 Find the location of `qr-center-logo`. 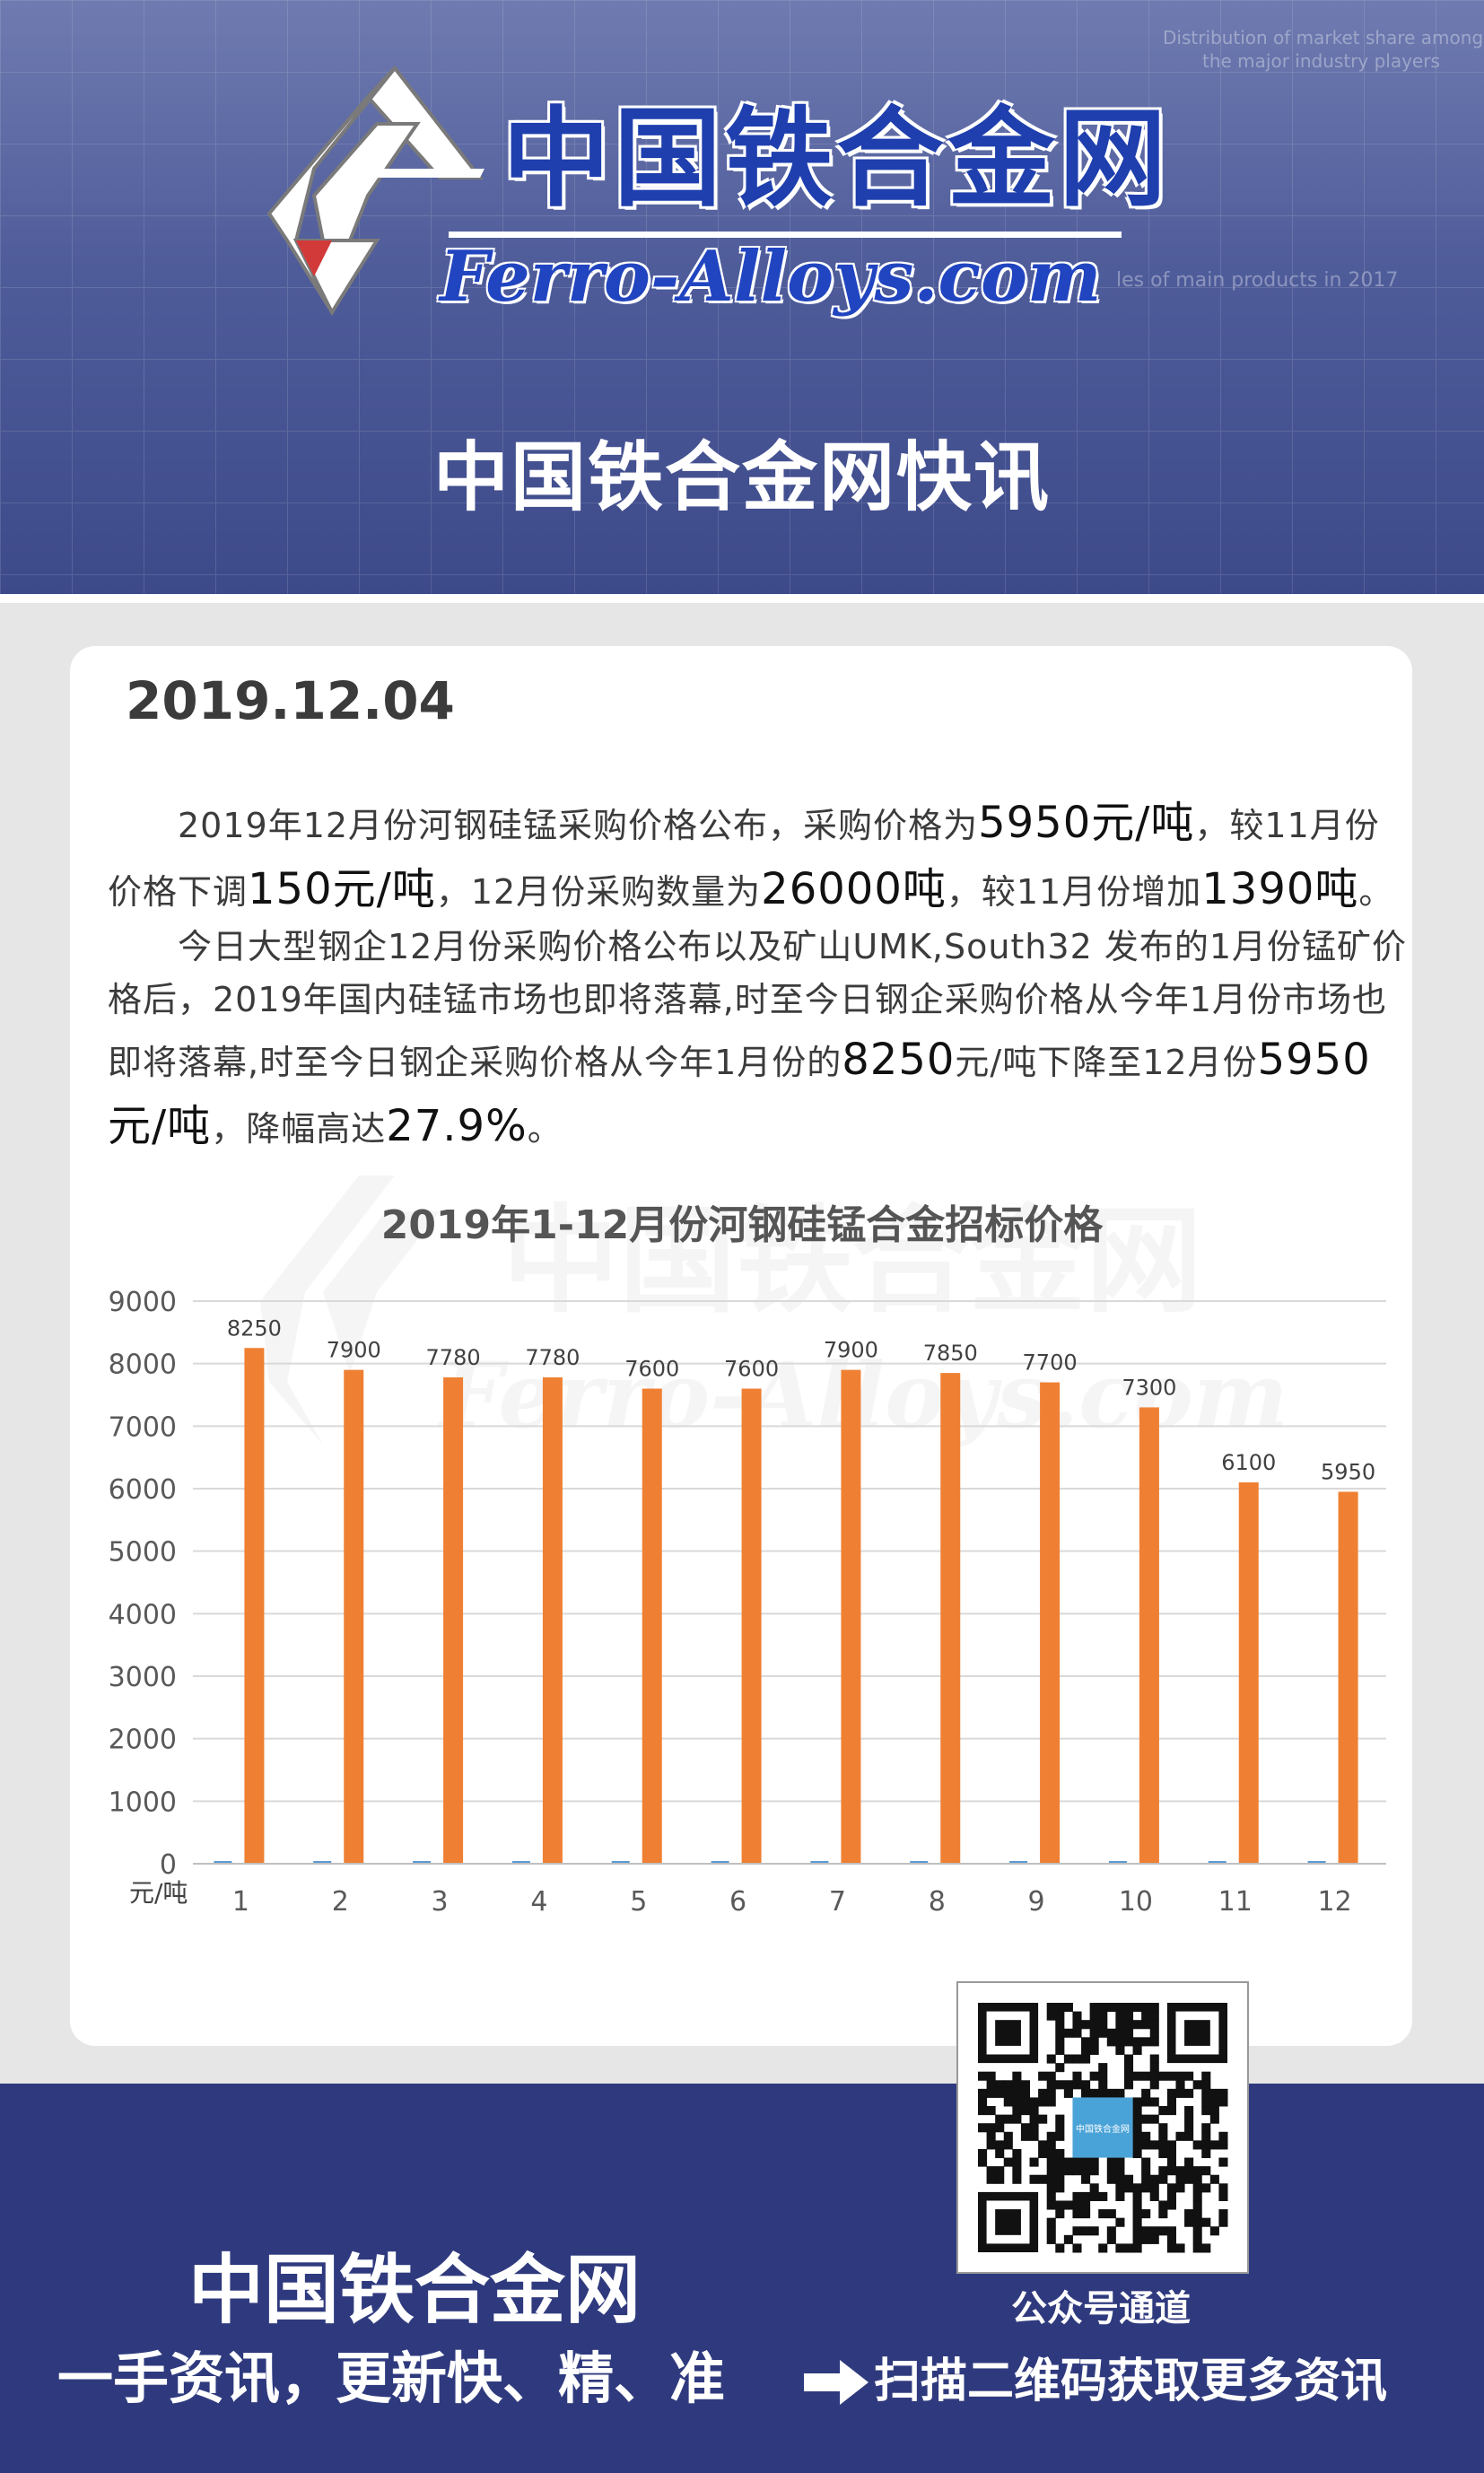

qr-center-logo is located at coordinates (1102, 2127).